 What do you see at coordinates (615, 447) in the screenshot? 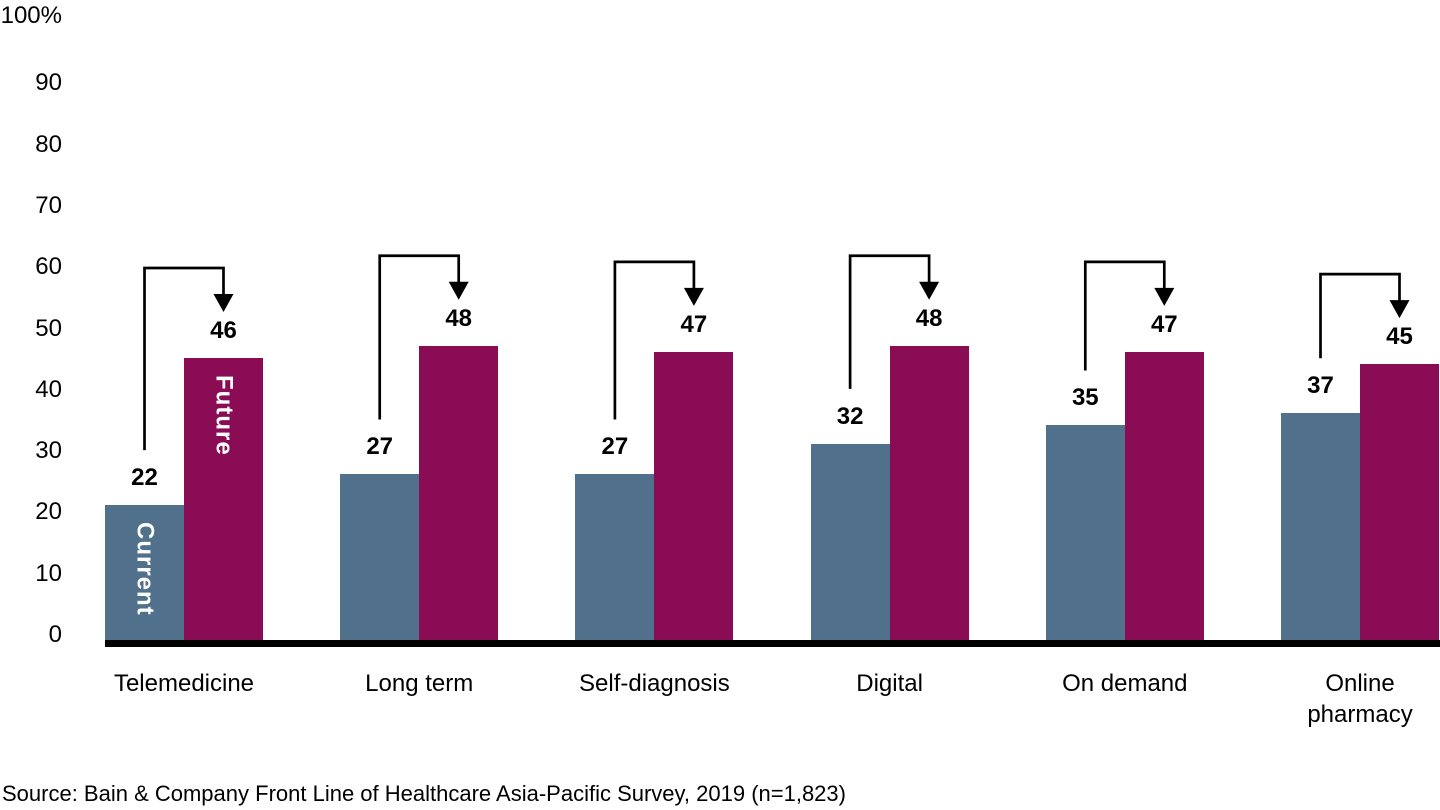
I see `value-label-current-self-diagnosis: 27` at bounding box center [615, 447].